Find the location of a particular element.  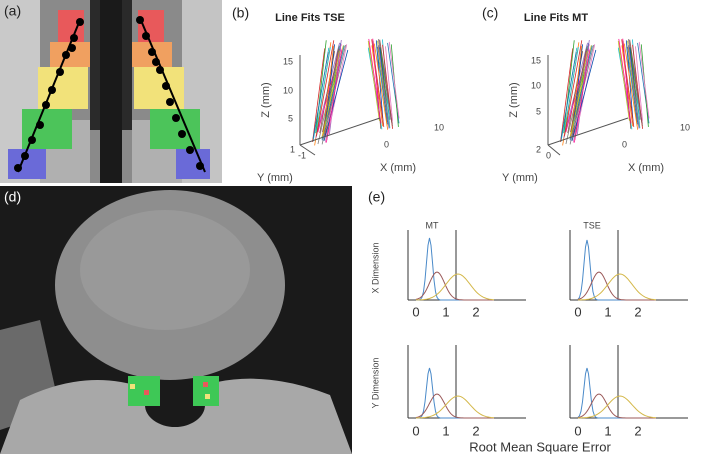

panel-label: (a) is located at coordinates (12, 11).